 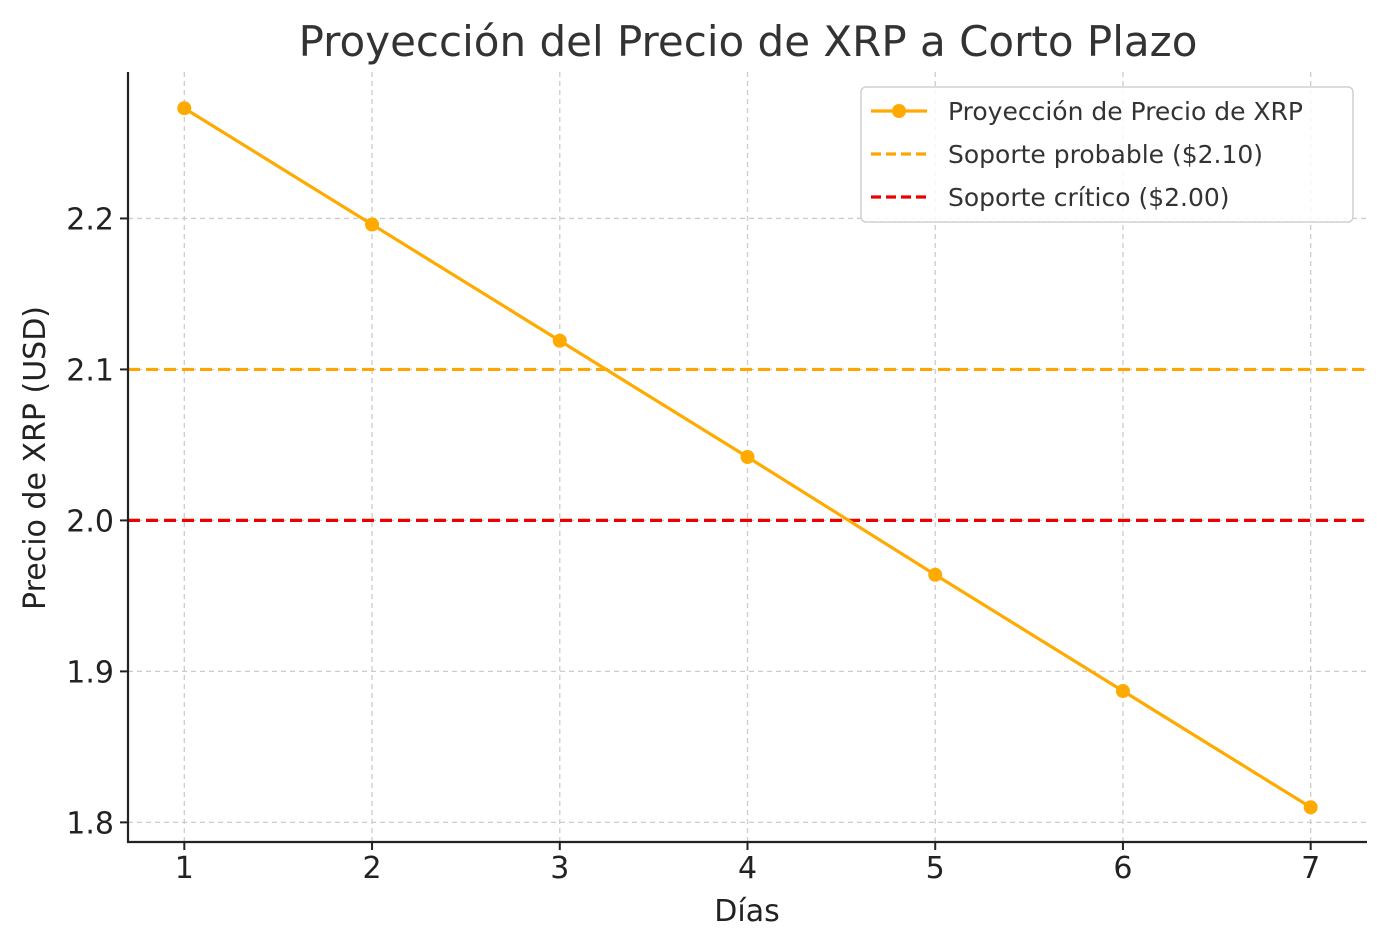 What do you see at coordinates (35, 458) in the screenshot?
I see `y-axis-label: Precio de XRP (USD)` at bounding box center [35, 458].